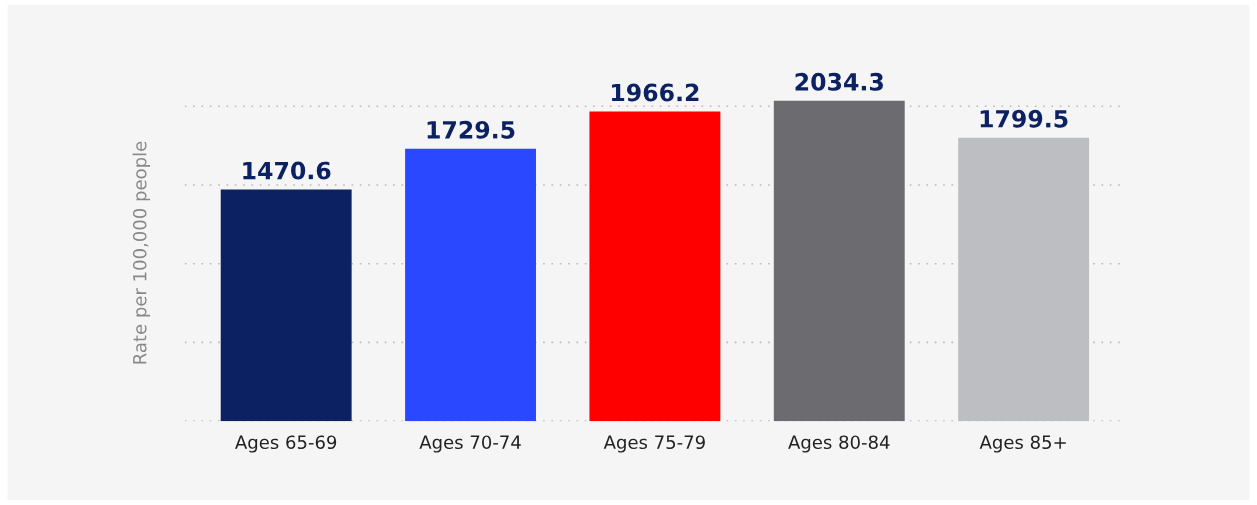 The height and width of the screenshot is (505, 1257). I want to click on data-label: 1470.6, so click(287, 170).